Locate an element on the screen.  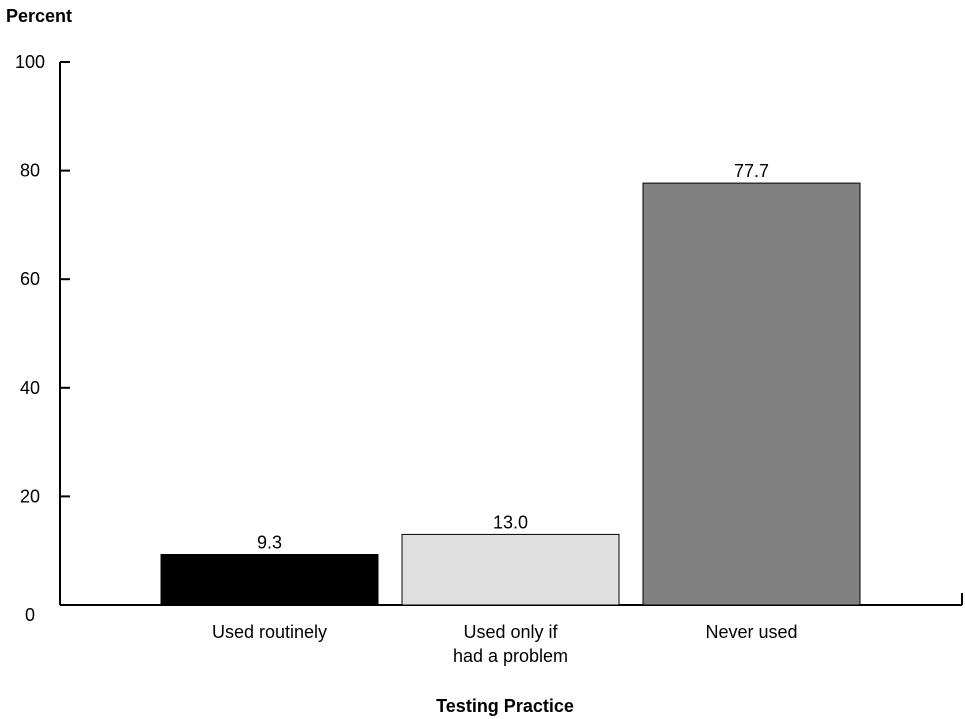
category-label-1: Used only if had a problem is located at coordinates (510, 644).